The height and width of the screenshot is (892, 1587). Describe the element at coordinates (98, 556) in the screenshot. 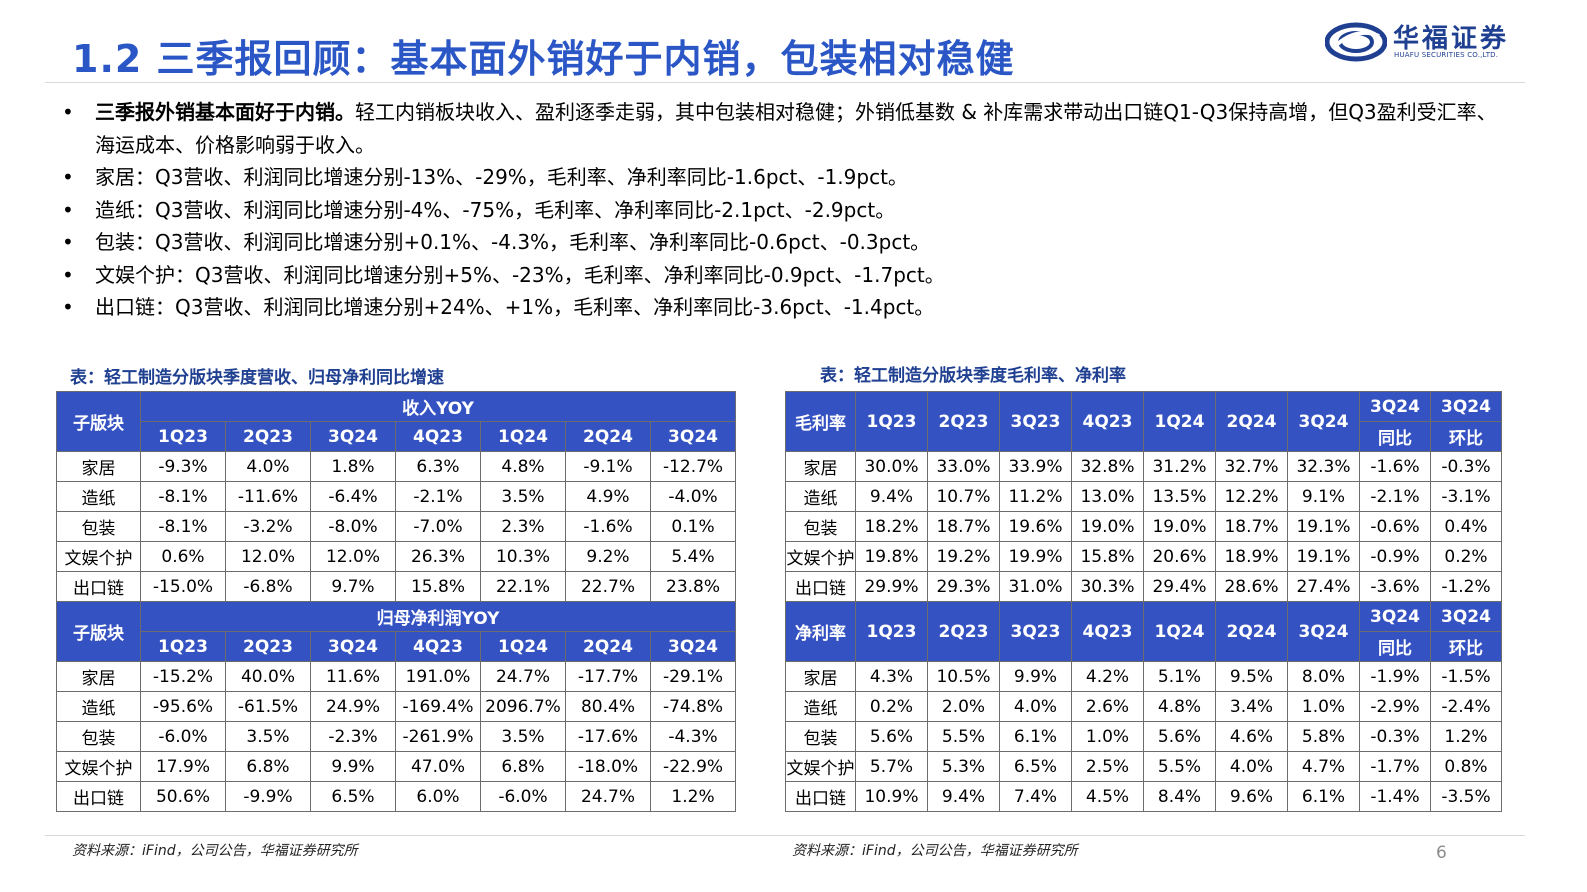

I see `row-label-cell: 文娱个护` at that location.